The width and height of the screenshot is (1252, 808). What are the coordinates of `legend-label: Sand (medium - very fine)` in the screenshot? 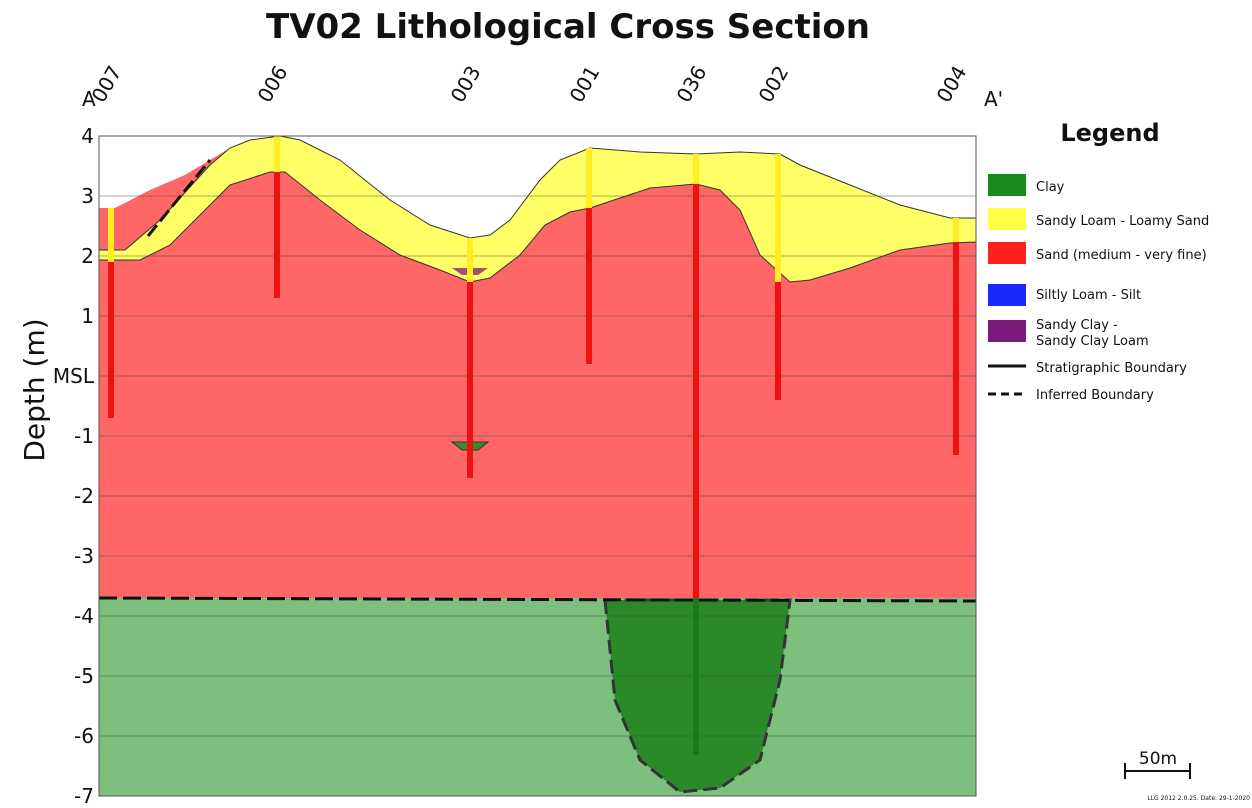 It's located at (1121, 255).